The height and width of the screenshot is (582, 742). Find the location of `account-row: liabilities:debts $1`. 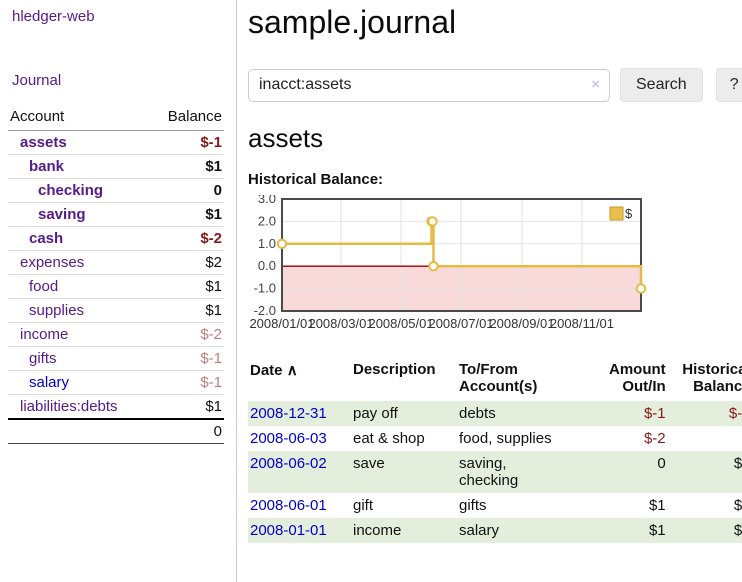

account-row: liabilities:debts $1 is located at coordinates (116, 406).